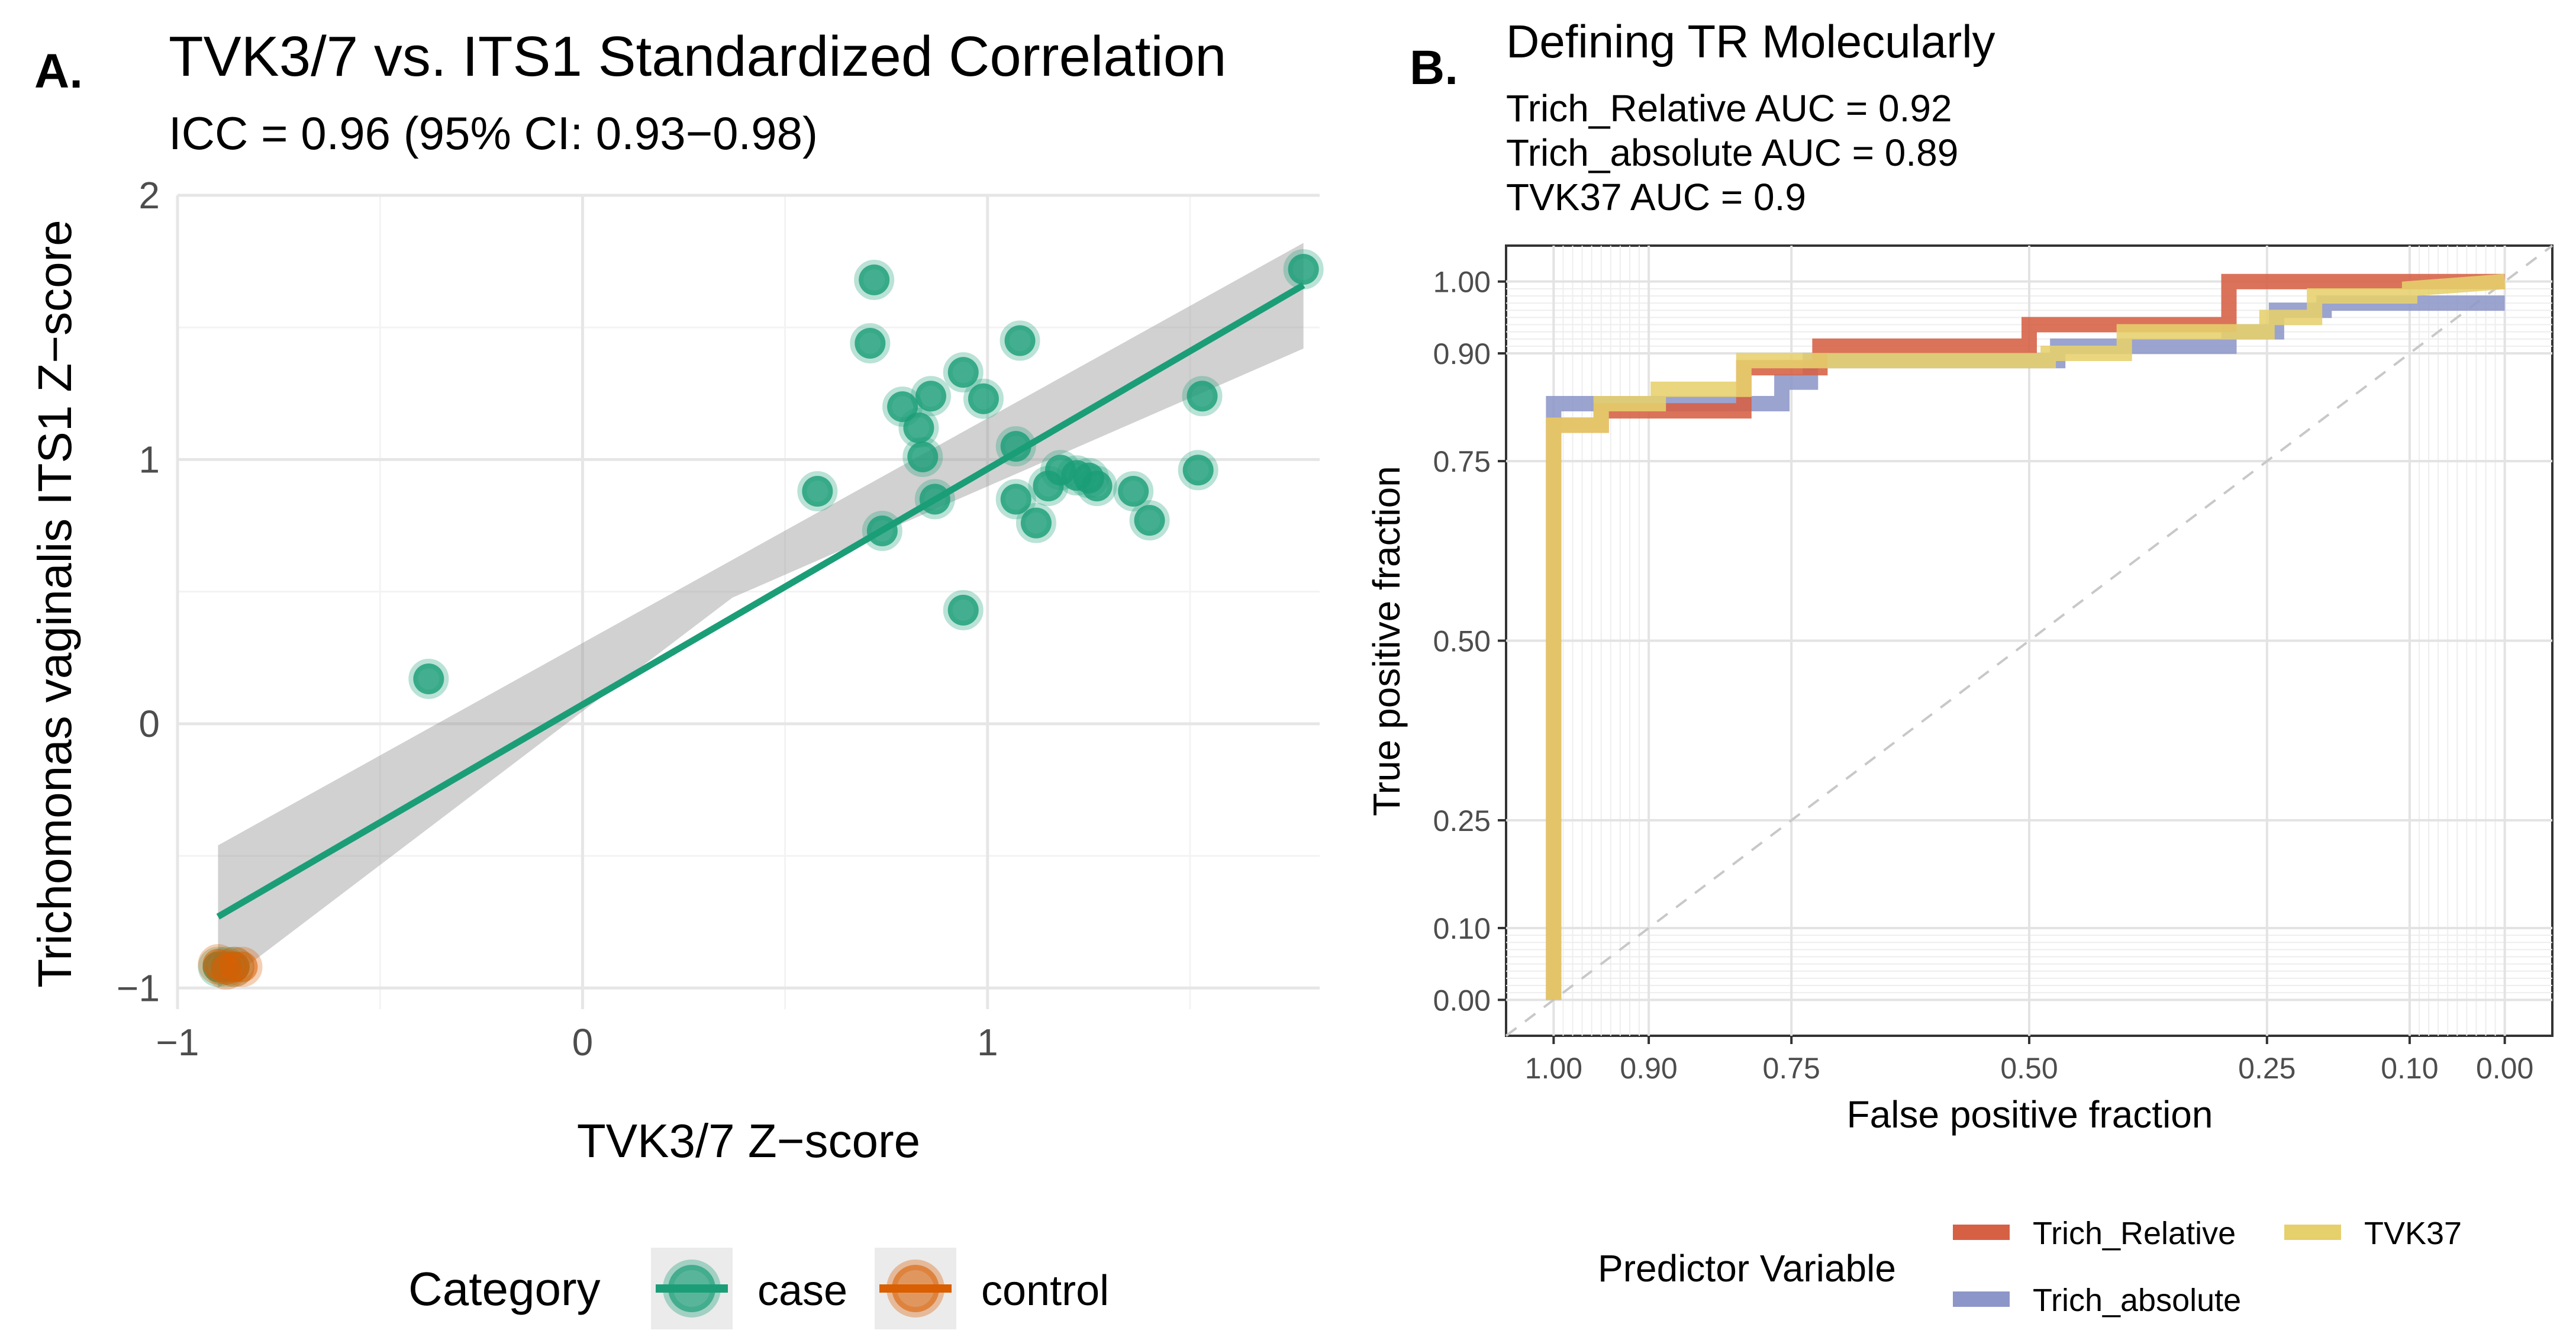 The width and height of the screenshot is (2576, 1340). Describe the element at coordinates (1462, 821) in the screenshot. I see `roc-y-tick-label: 0.25` at that location.